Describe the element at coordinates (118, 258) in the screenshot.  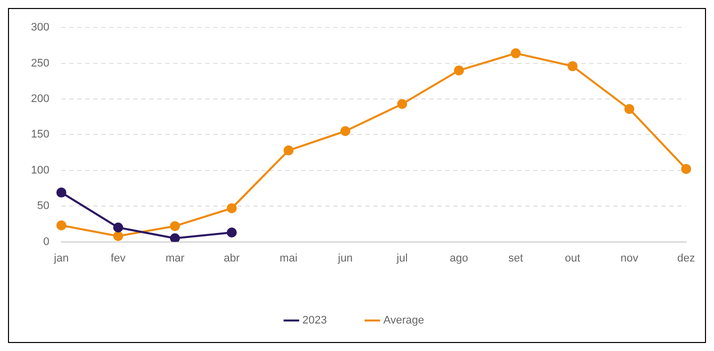
I see `x-tick-label: fev` at that location.